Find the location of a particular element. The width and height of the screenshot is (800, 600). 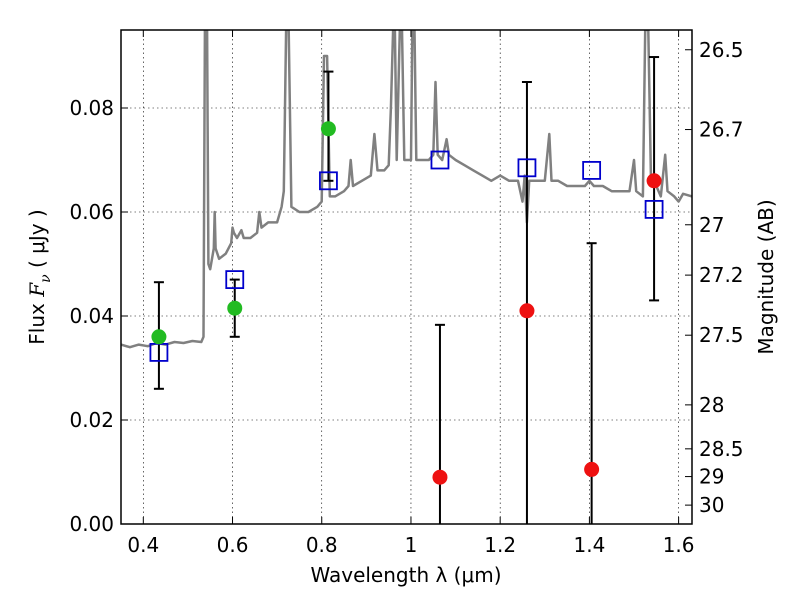

magnitude-tick-label: 26.5 is located at coordinates (721, 50).